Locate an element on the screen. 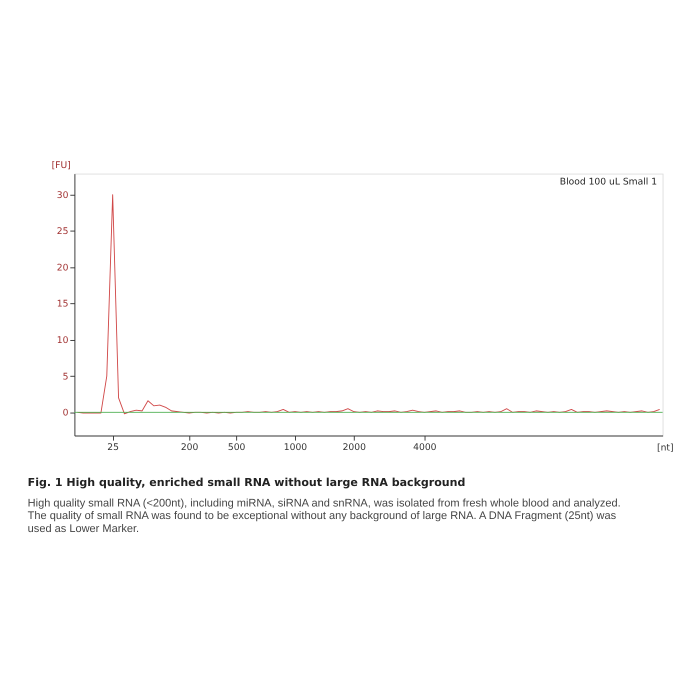 Image resolution: width=692 pixels, height=692 pixels. annotation: Blood 100 uL Small 1 is located at coordinates (609, 182).